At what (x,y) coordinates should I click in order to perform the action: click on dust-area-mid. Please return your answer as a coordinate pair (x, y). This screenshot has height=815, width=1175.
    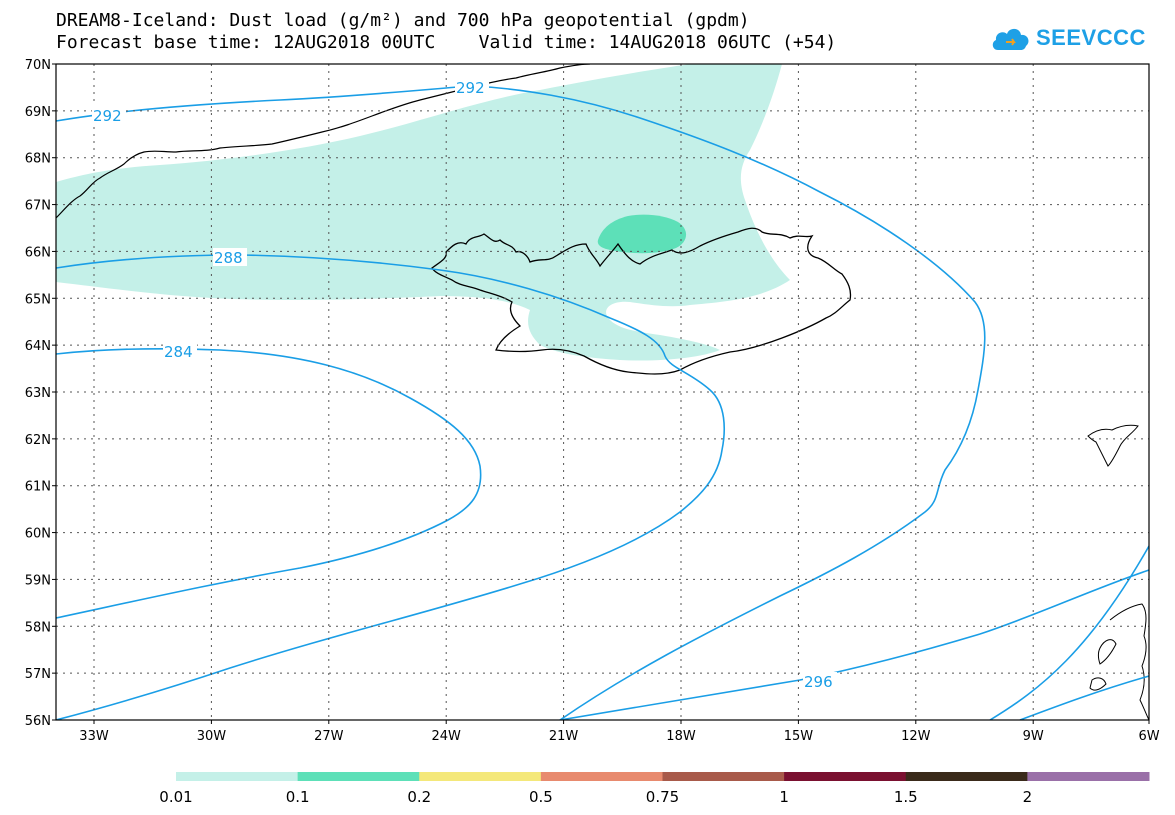
    Looking at the image, I should click on (642, 234).